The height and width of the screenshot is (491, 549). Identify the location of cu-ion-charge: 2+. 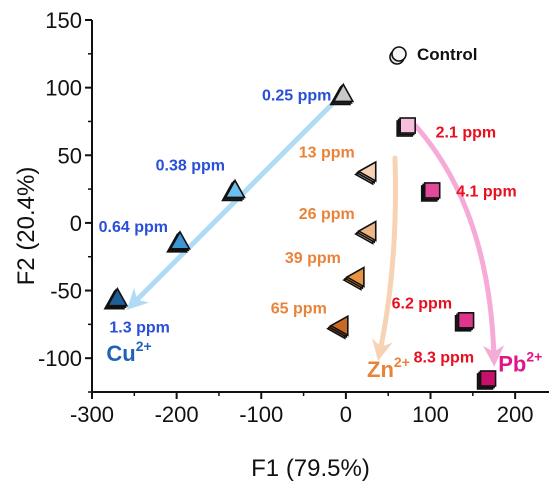
(144, 346).